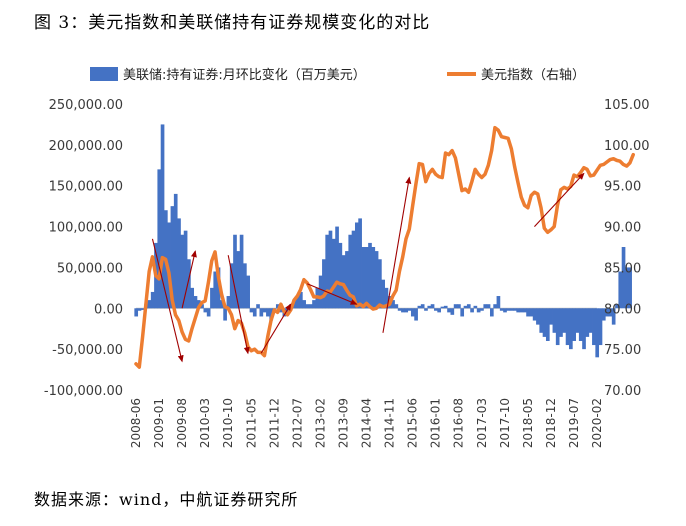 The width and height of the screenshot is (686, 526). I want to click on x-tick-label: 2009-01, so click(159, 423).